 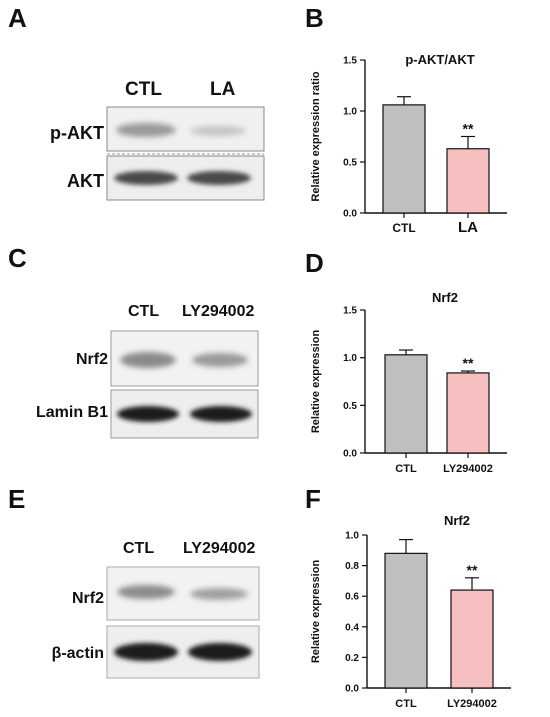 I want to click on band-actin-ly, so click(x=220, y=652).